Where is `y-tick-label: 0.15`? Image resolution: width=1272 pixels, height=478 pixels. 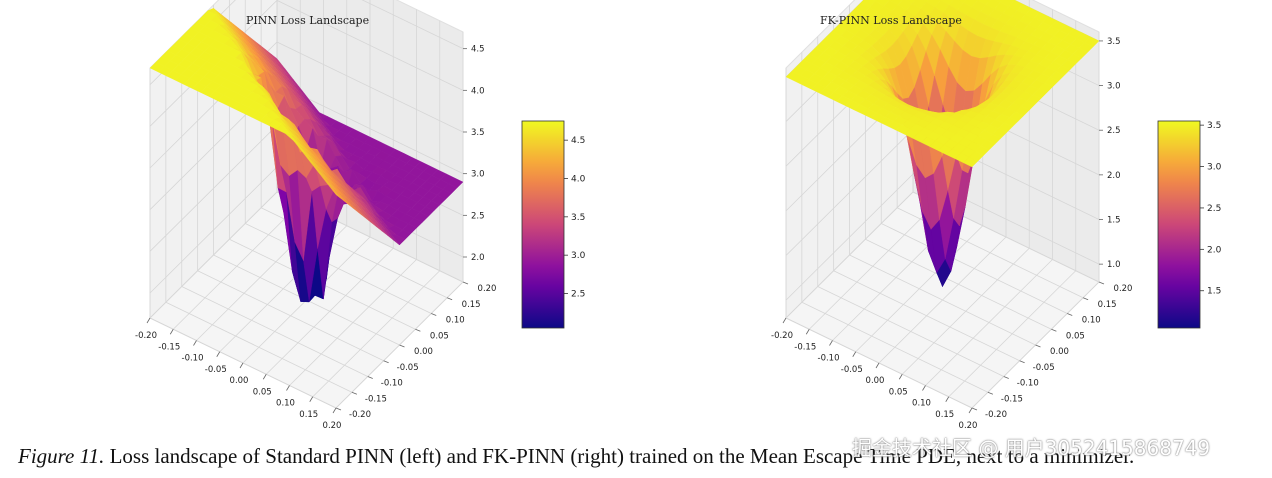
y-tick-label: 0.15 is located at coordinates (1107, 305).